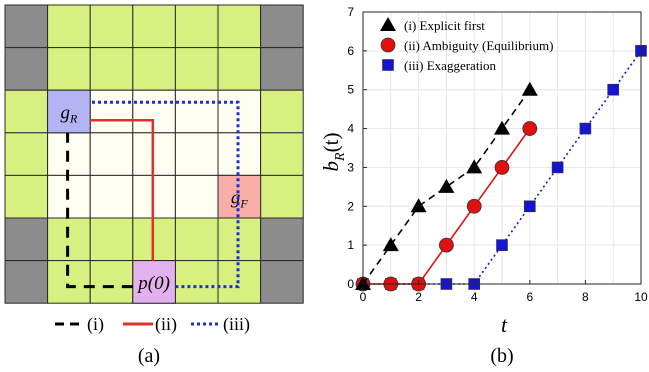 This screenshot has height=372, width=649. Describe the element at coordinates (444, 25) in the screenshot. I see `legend-entry-1: (i) Explicit first` at that location.